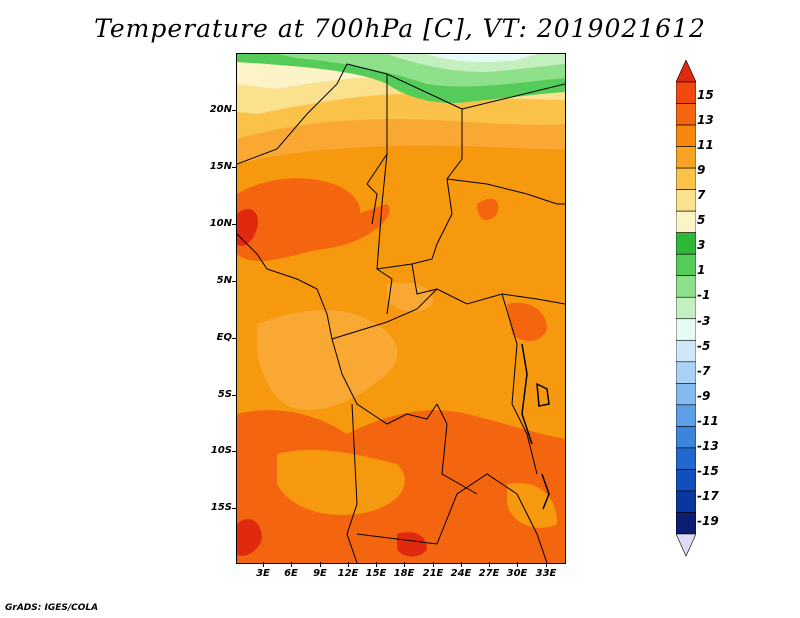 The image size is (800, 618). What do you see at coordinates (263, 573) in the screenshot?
I see `lon-label-3e: 3E` at bounding box center [263, 573].